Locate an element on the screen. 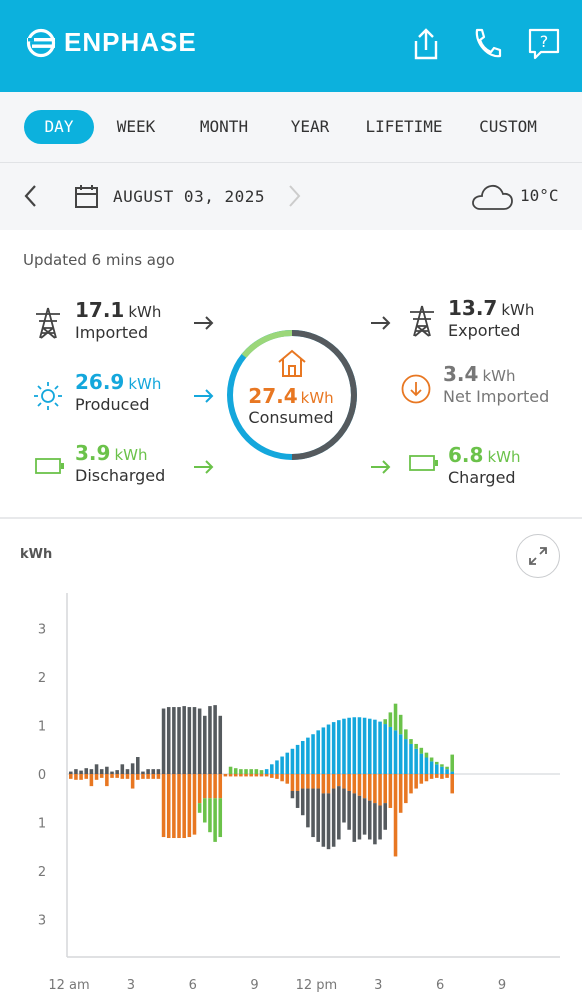 The image size is (582, 1000). expand-chart-button is located at coordinates (538, 556).